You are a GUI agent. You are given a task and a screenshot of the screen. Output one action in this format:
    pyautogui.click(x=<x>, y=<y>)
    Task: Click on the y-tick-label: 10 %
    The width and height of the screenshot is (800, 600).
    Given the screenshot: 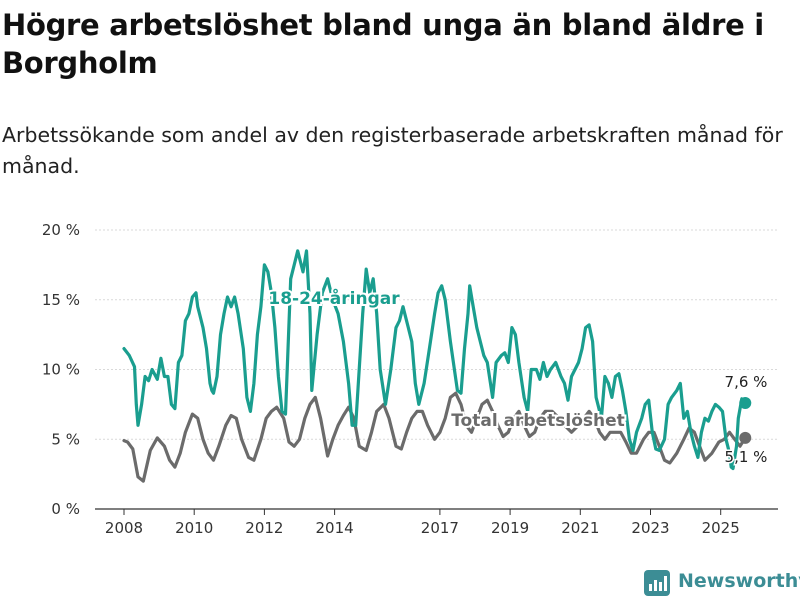 What is the action you would take?
    pyautogui.click(x=61, y=370)
    